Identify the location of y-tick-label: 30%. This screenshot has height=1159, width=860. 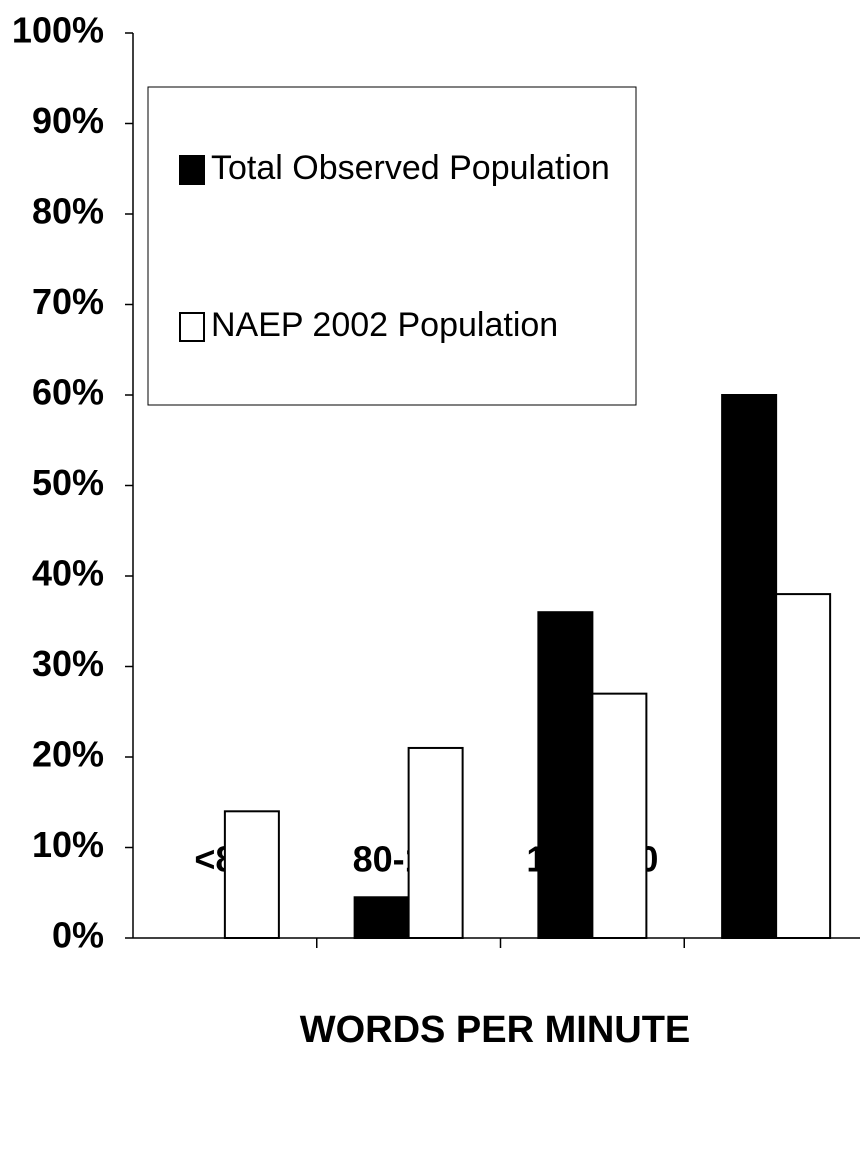
(68, 663).